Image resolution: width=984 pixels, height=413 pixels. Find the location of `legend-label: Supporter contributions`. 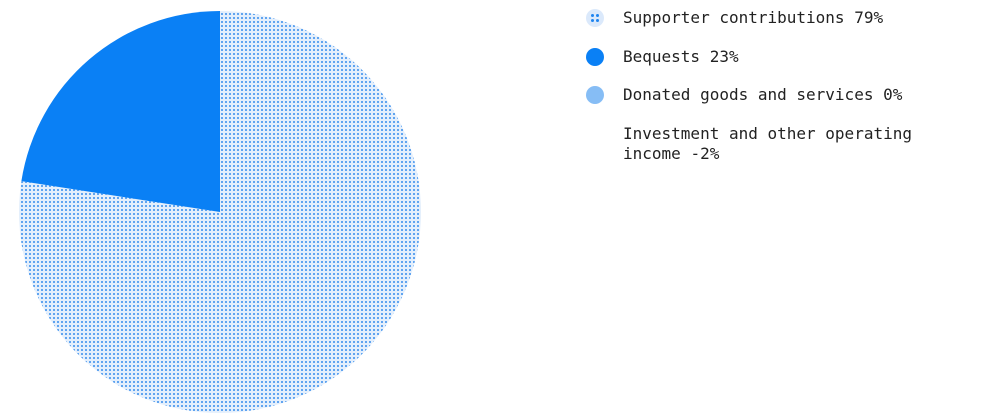

legend-label: Supporter contributions is located at coordinates (734, 17).